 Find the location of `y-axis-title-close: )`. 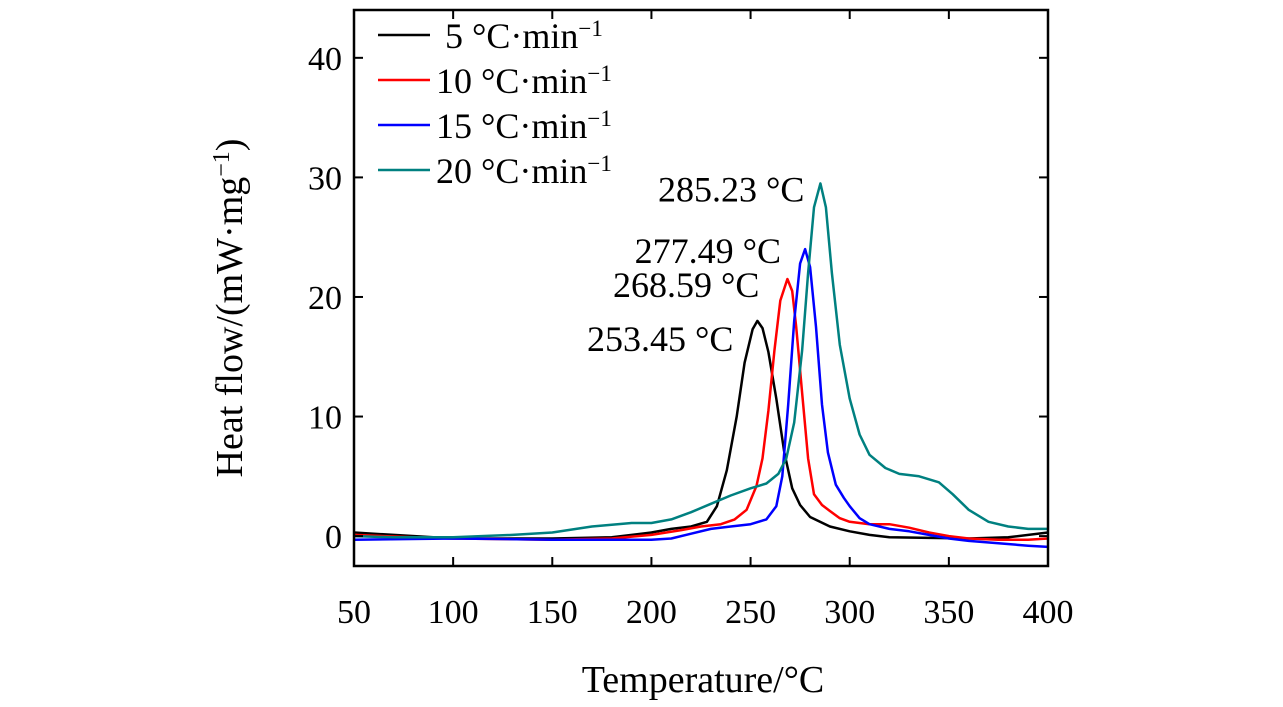

y-axis-title-close: ) is located at coordinates (230, 145).